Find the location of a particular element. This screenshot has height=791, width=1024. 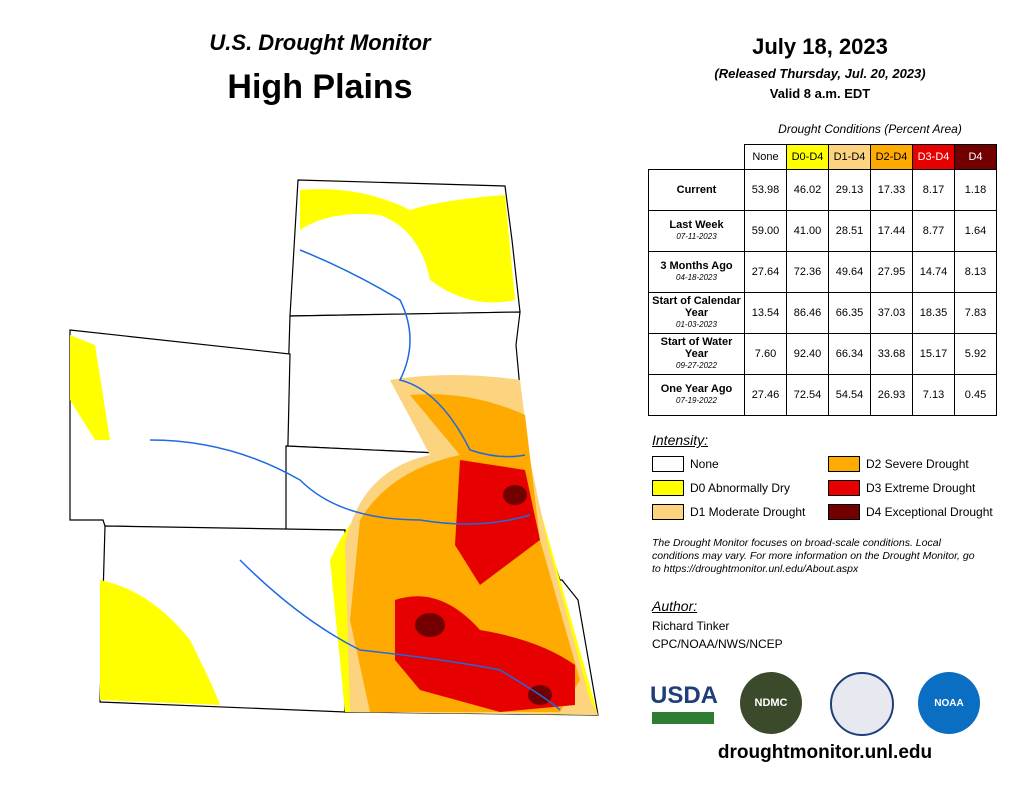

cell: 54.54 is located at coordinates (849, 395).